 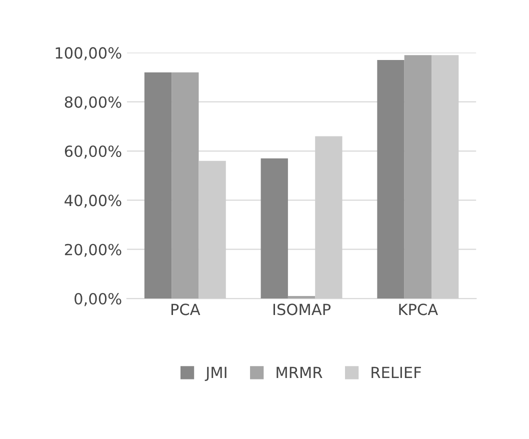 What do you see at coordinates (93, 250) in the screenshot?
I see `y-tick-label: 20,00%` at bounding box center [93, 250].